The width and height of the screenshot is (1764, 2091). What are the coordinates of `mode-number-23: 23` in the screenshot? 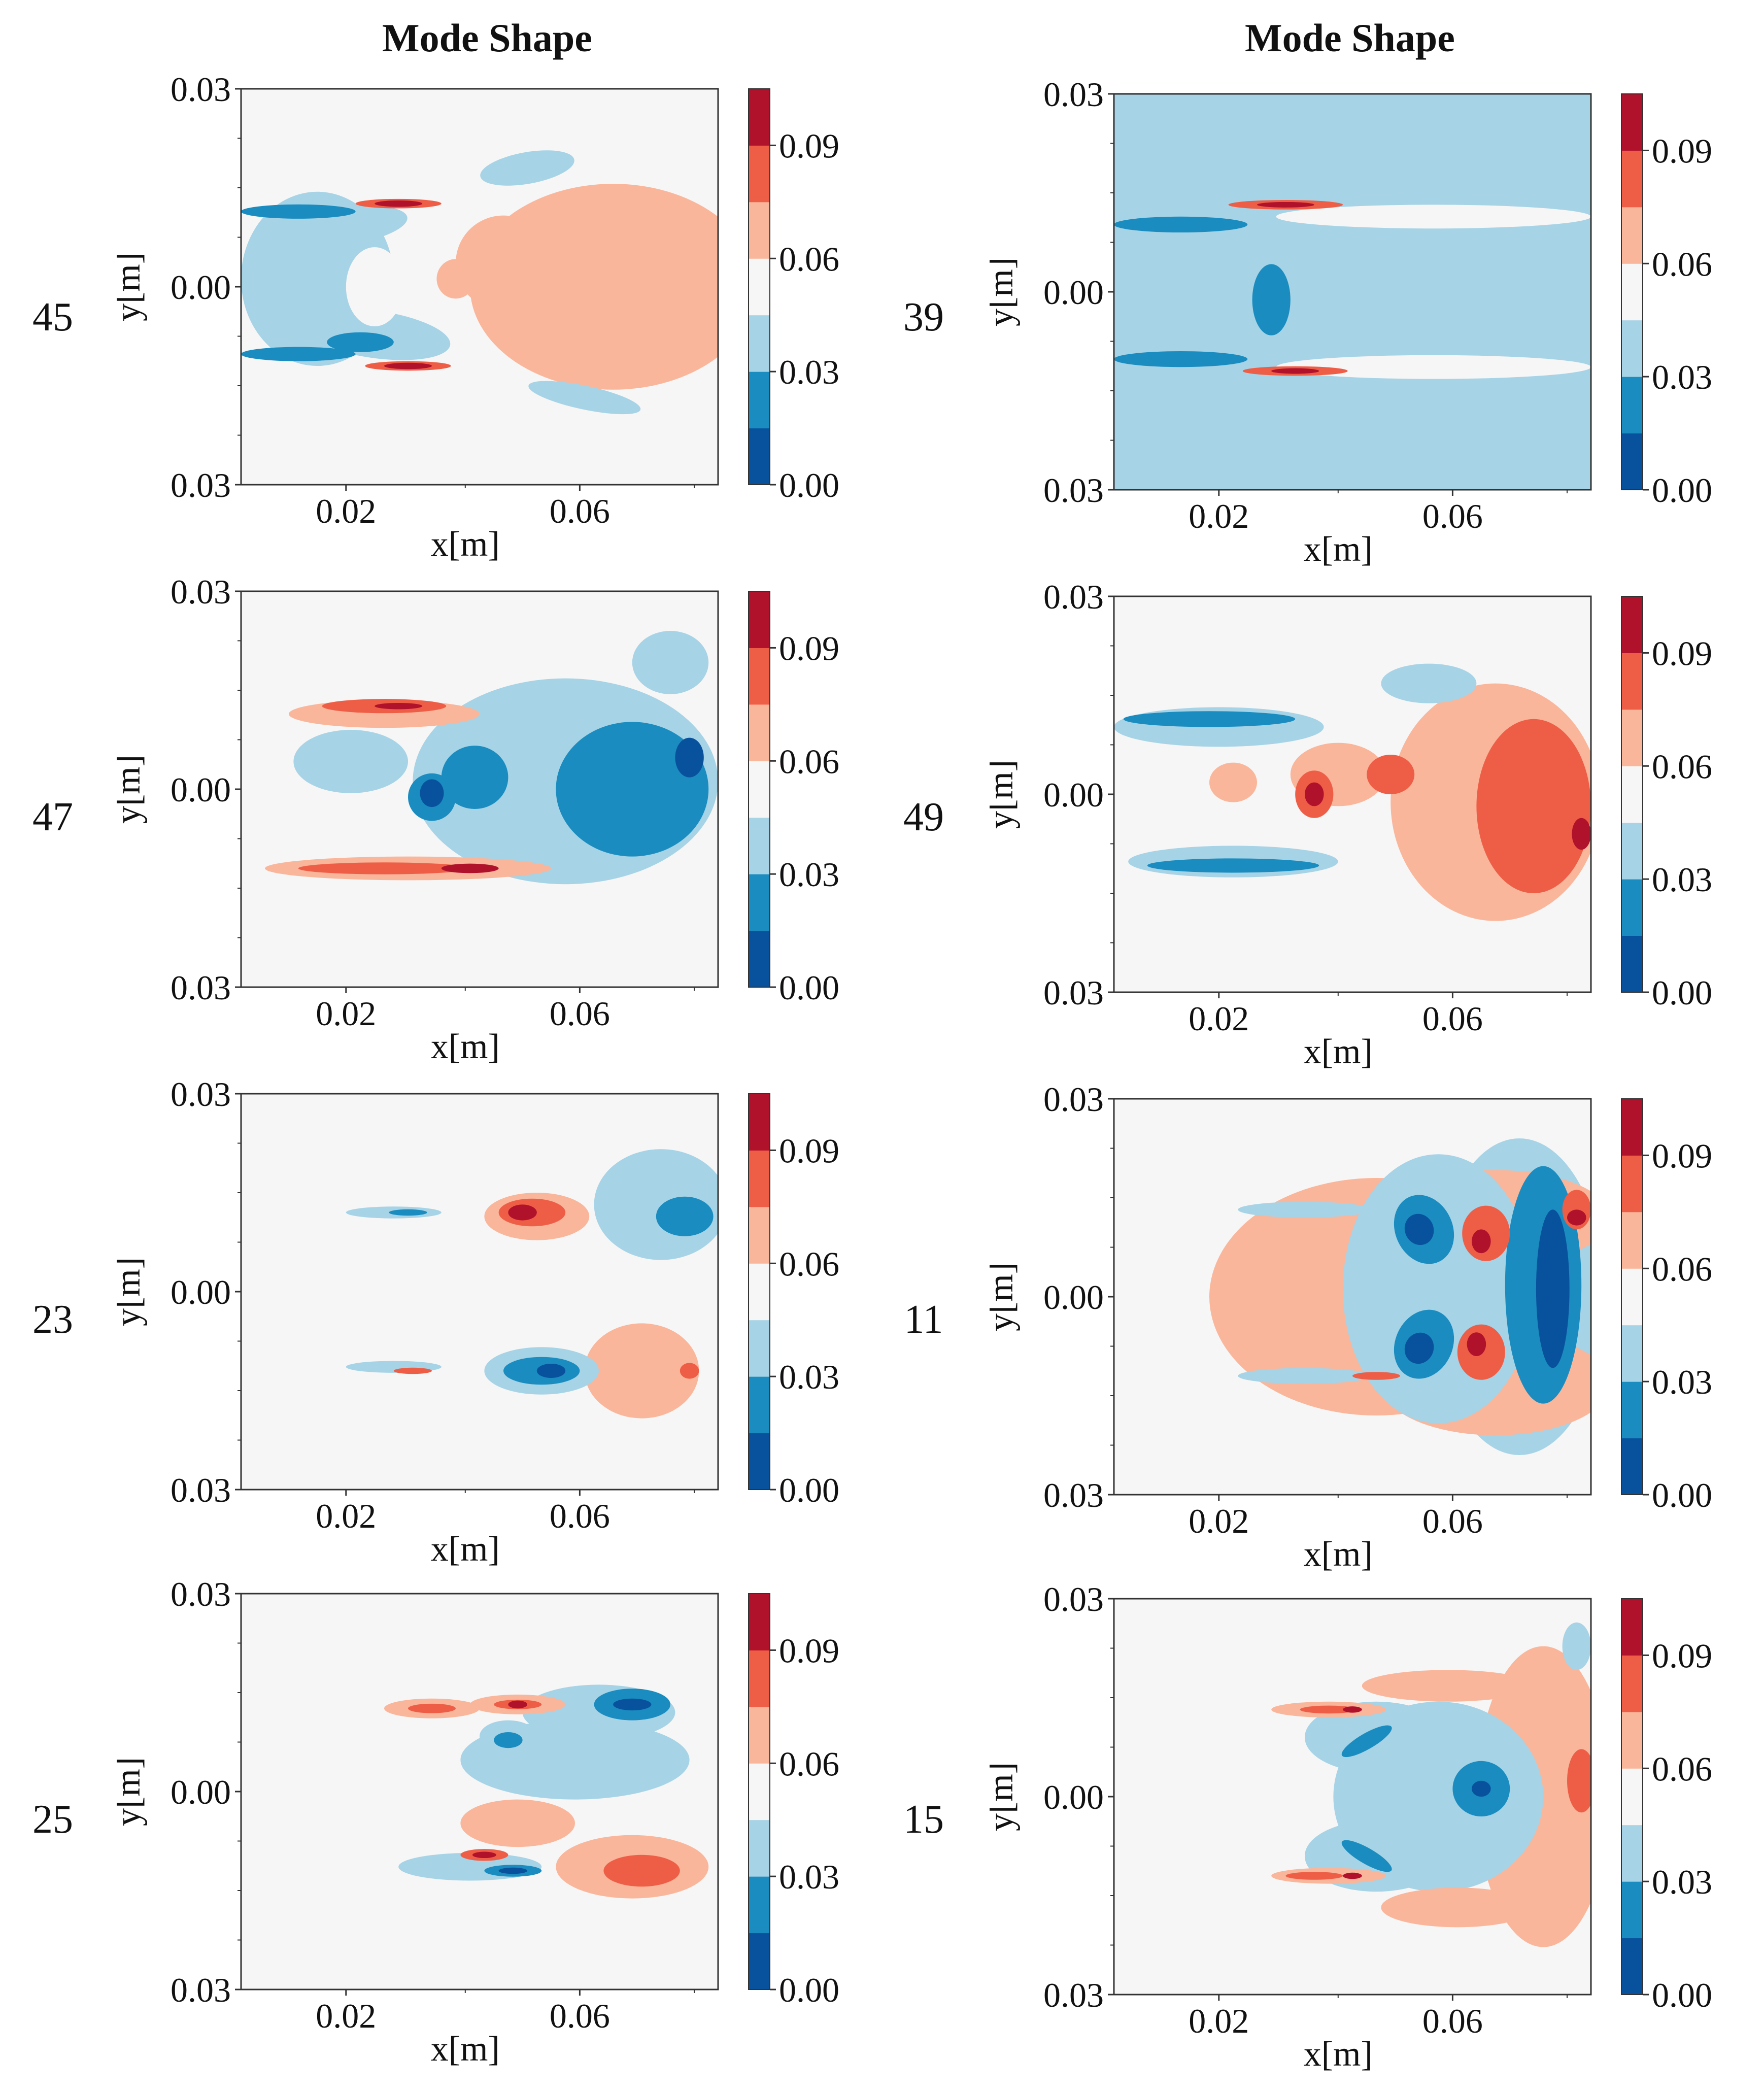 It's located at (52, 1319).